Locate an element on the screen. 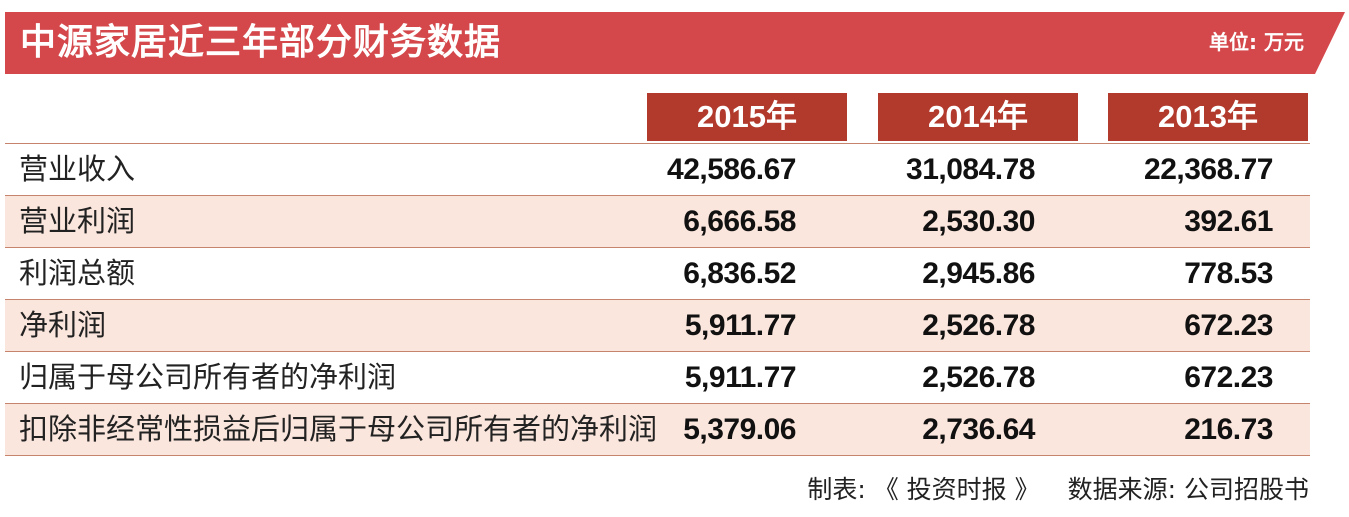  column-header-2015: 2015年 is located at coordinates (747, 117).